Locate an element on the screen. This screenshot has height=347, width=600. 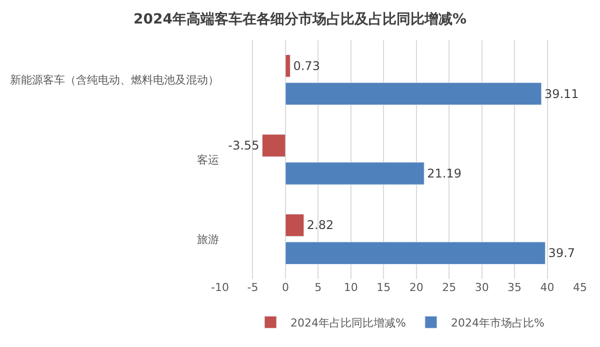
data-label: 0.73 is located at coordinates (306, 65).